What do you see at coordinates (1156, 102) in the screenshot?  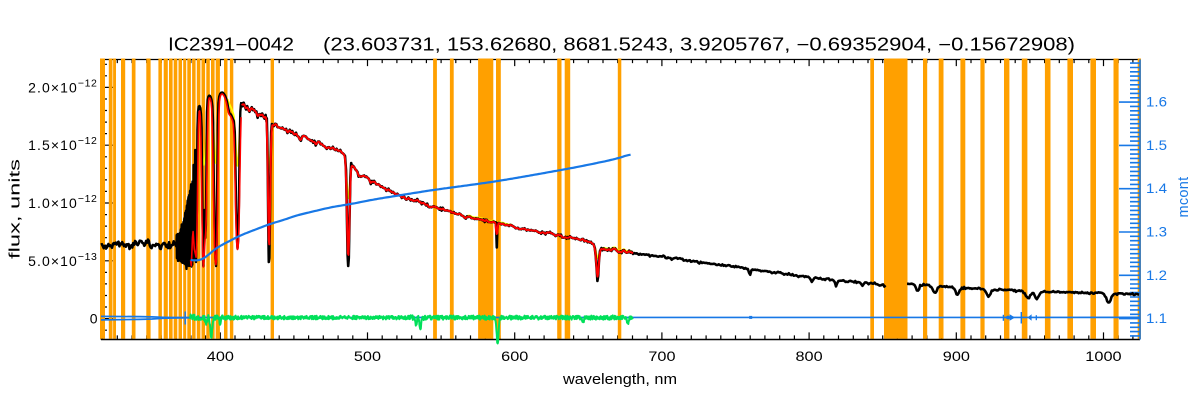 I see `svg-text: 1.6` at bounding box center [1156, 102].